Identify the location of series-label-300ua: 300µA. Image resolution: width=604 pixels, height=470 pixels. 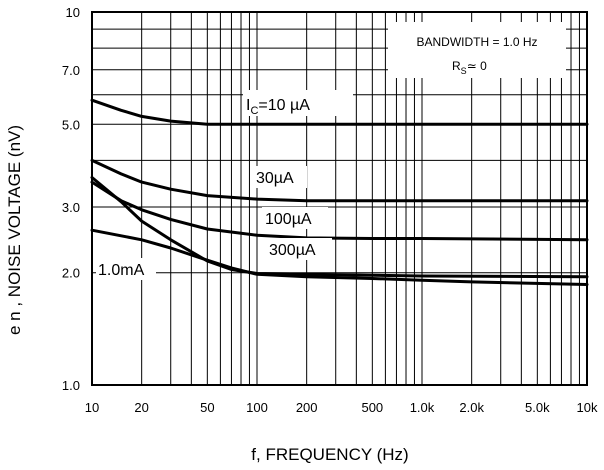
(292, 250).